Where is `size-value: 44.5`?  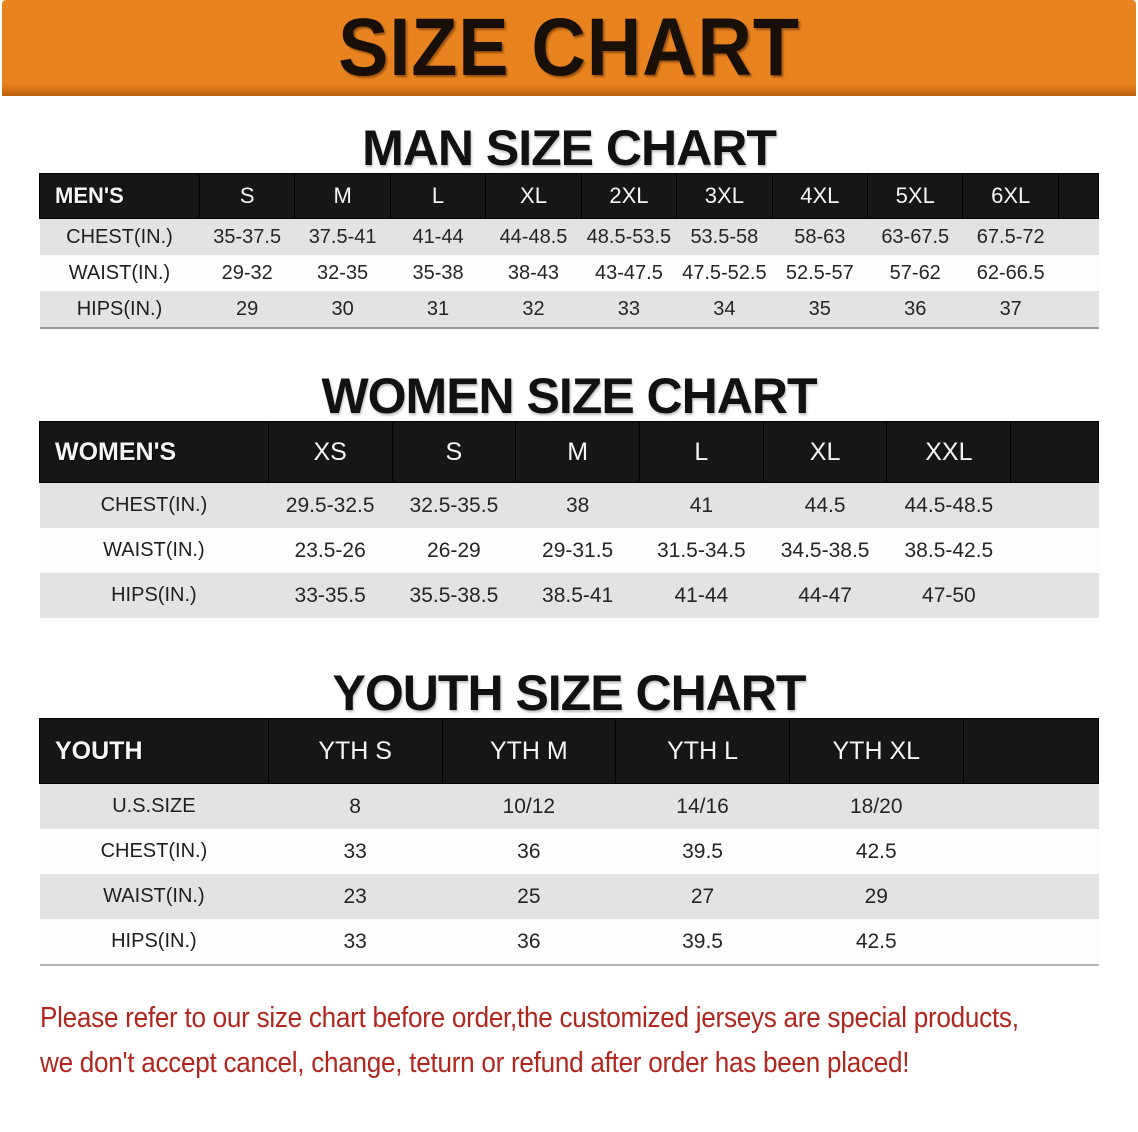
size-value: 44.5 is located at coordinates (825, 505).